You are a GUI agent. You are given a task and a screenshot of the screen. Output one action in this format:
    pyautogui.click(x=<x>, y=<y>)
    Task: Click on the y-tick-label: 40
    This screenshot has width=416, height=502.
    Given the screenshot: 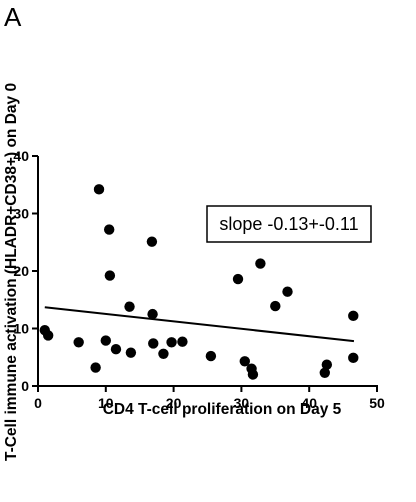 What is the action you would take?
    pyautogui.click(x=21, y=156)
    